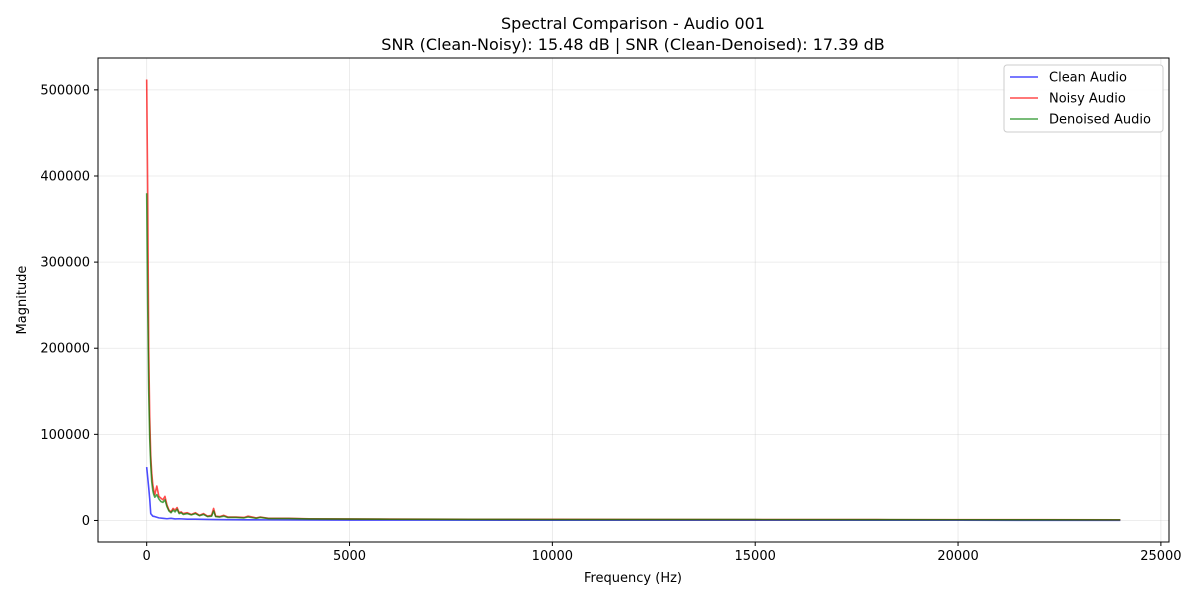  I want to click on y-tick-label: 200000, so click(65, 349).